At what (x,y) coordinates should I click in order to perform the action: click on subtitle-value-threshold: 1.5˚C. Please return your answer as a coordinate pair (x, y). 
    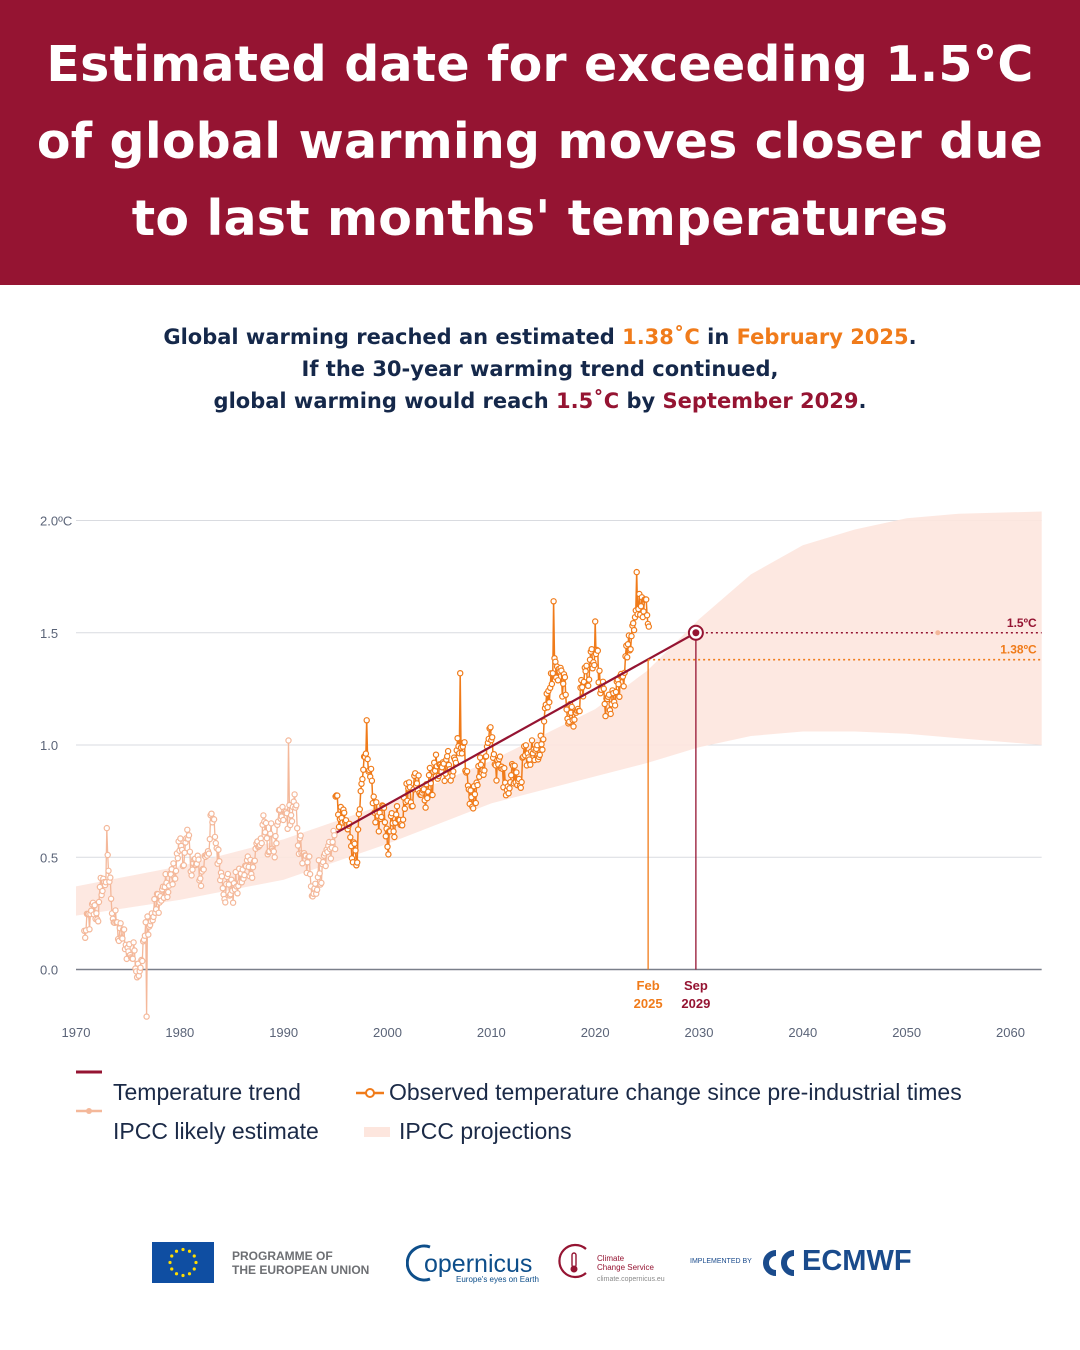
    Looking at the image, I should click on (588, 401).